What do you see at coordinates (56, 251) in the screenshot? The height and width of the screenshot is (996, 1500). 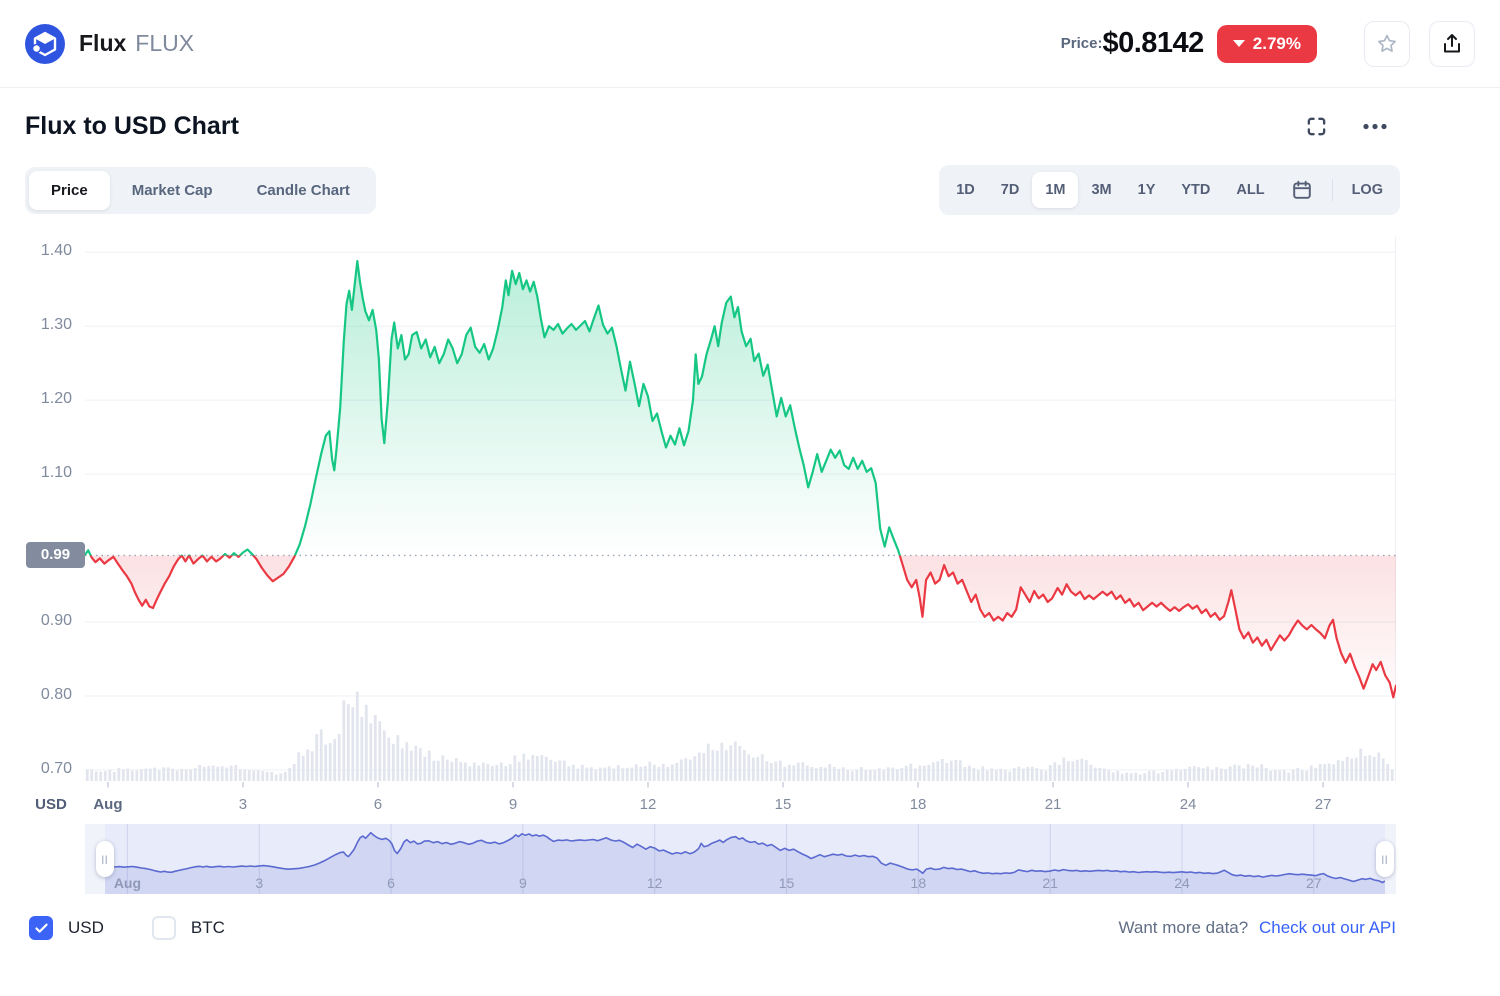 I see `y-axis-tick-label: 1.40` at bounding box center [56, 251].